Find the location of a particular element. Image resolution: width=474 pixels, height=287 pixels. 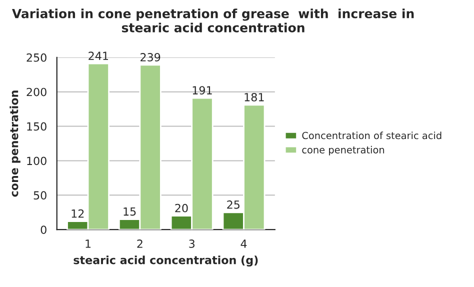

y-tick-label: 50 is located at coordinates (40, 195).